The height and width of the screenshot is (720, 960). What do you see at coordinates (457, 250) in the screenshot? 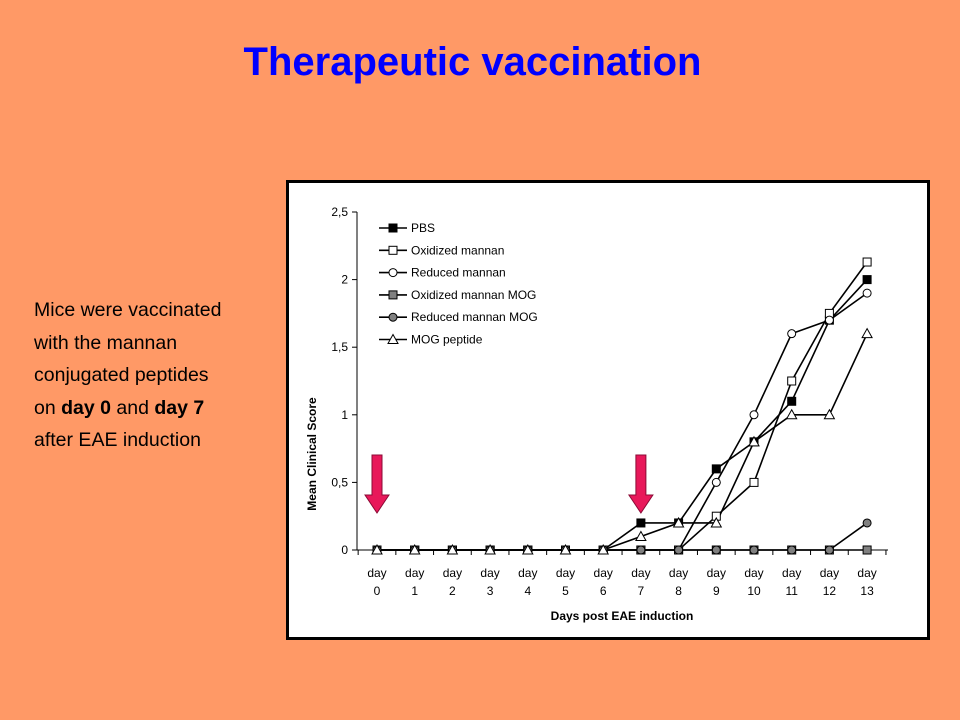
I see `legend-label: Oxidized mannan` at bounding box center [457, 250].